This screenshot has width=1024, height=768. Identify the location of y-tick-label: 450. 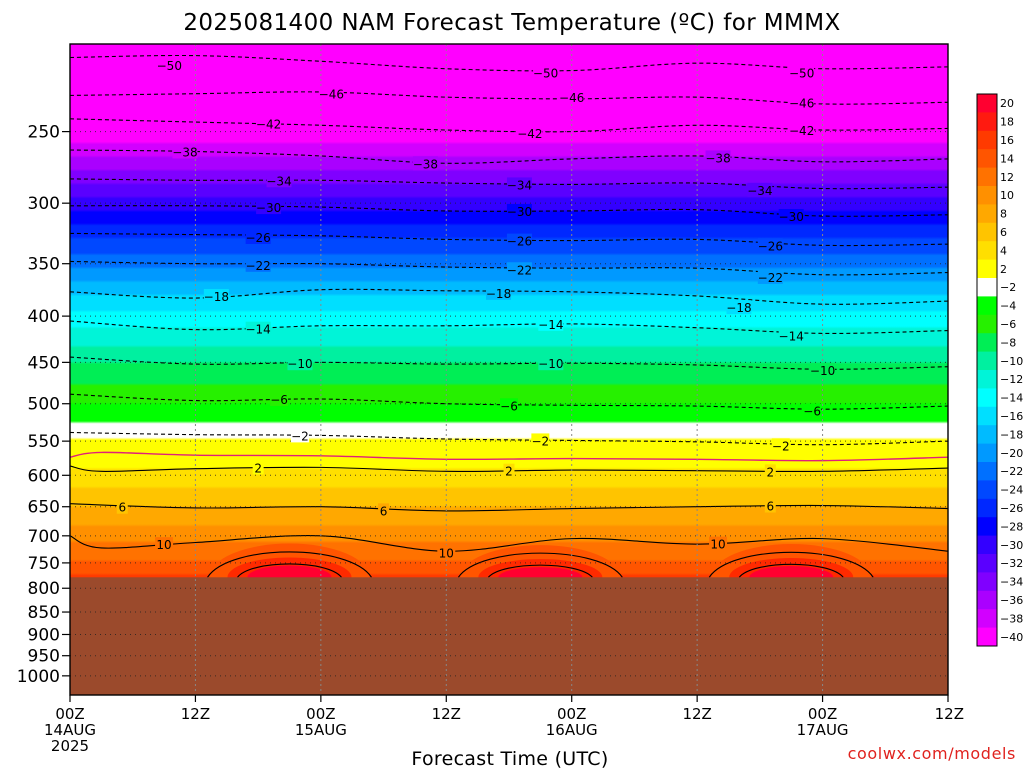
(44, 363).